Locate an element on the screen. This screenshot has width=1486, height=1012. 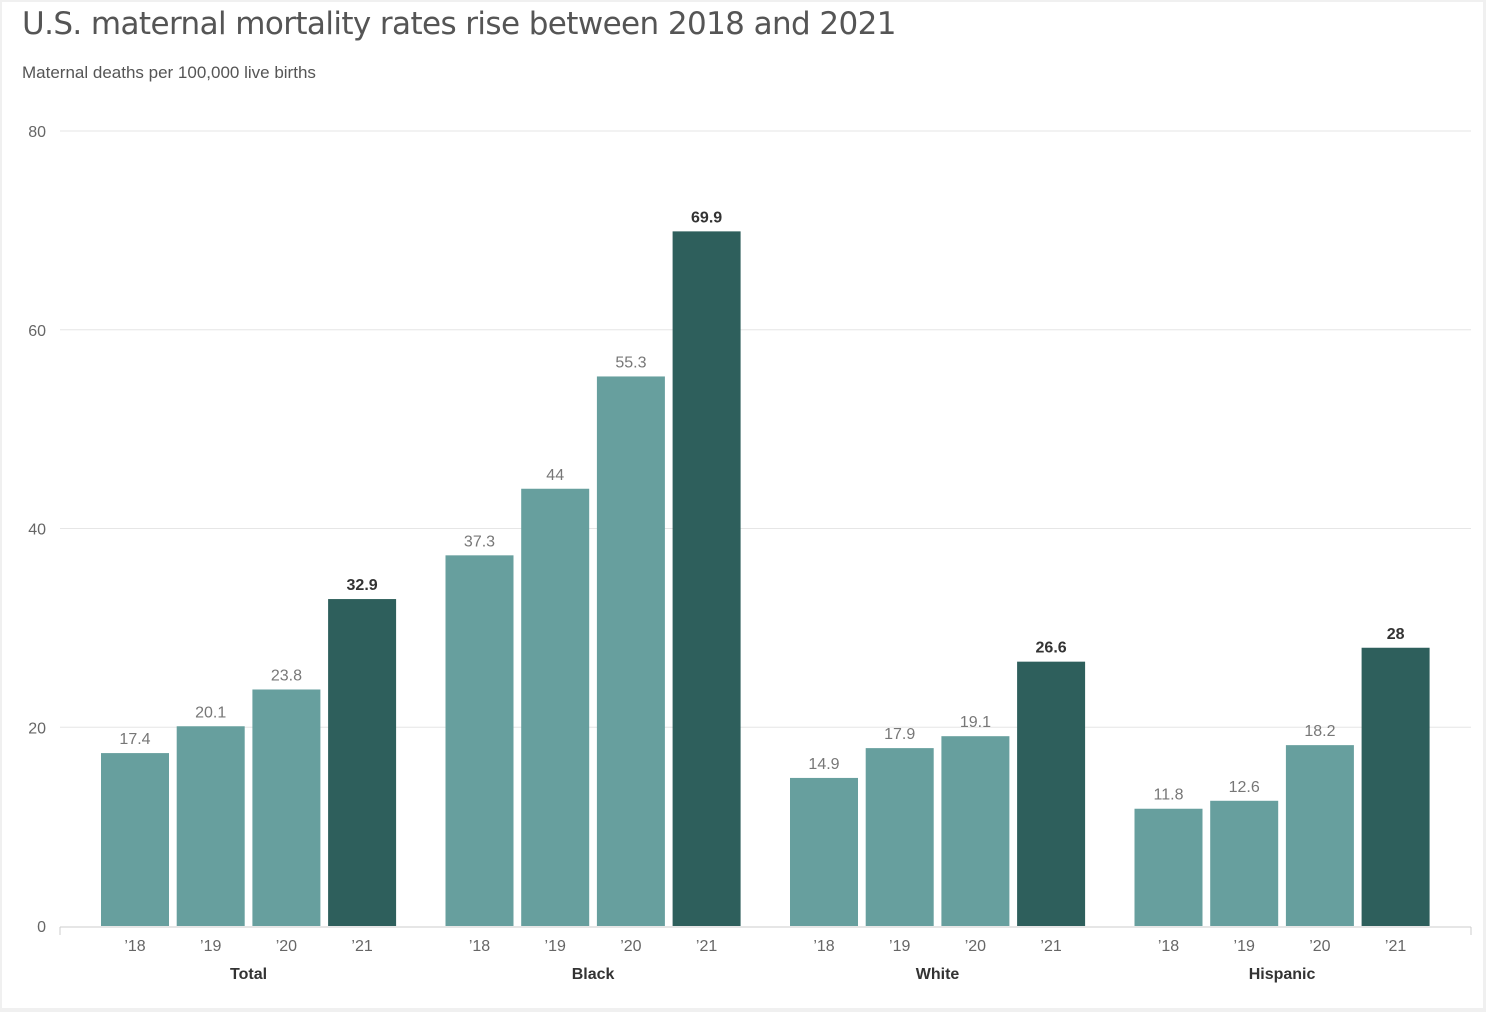
data-label: 37.3 is located at coordinates (479, 541).